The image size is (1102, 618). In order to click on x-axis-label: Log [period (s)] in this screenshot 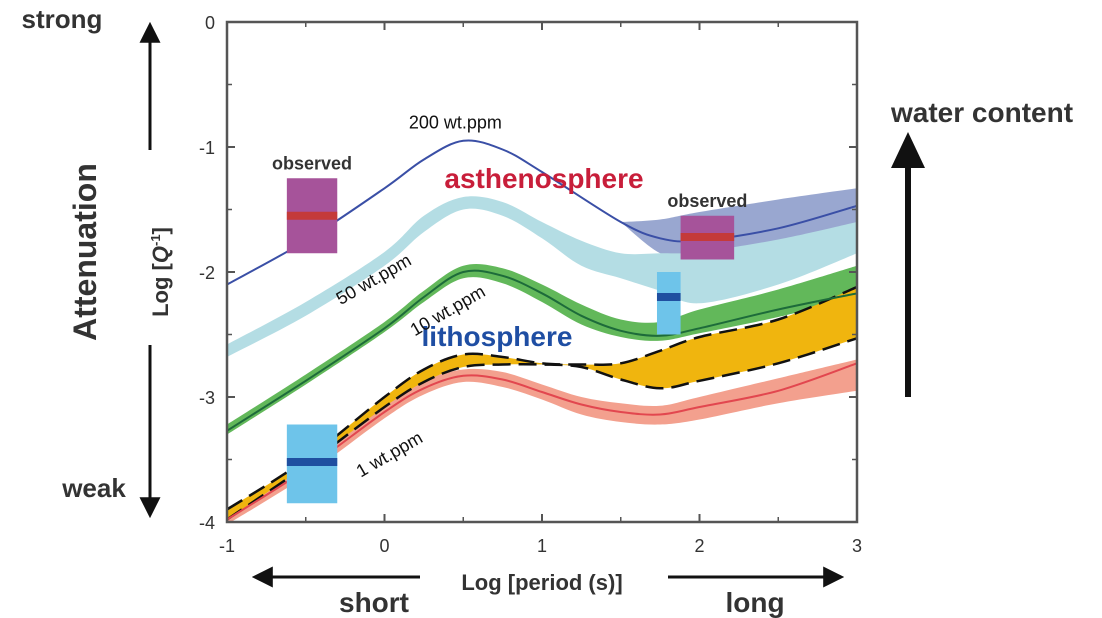, I will do `click(541, 582)`.